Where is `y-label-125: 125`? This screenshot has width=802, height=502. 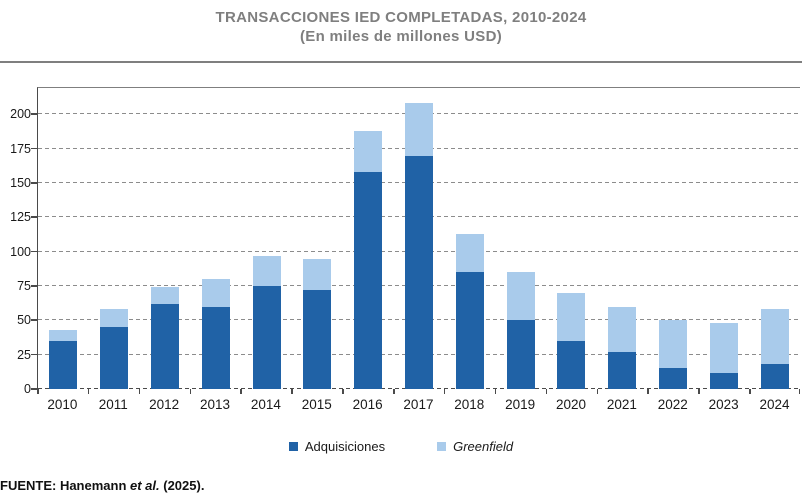
y-label-125: 125 is located at coordinates (20, 217).